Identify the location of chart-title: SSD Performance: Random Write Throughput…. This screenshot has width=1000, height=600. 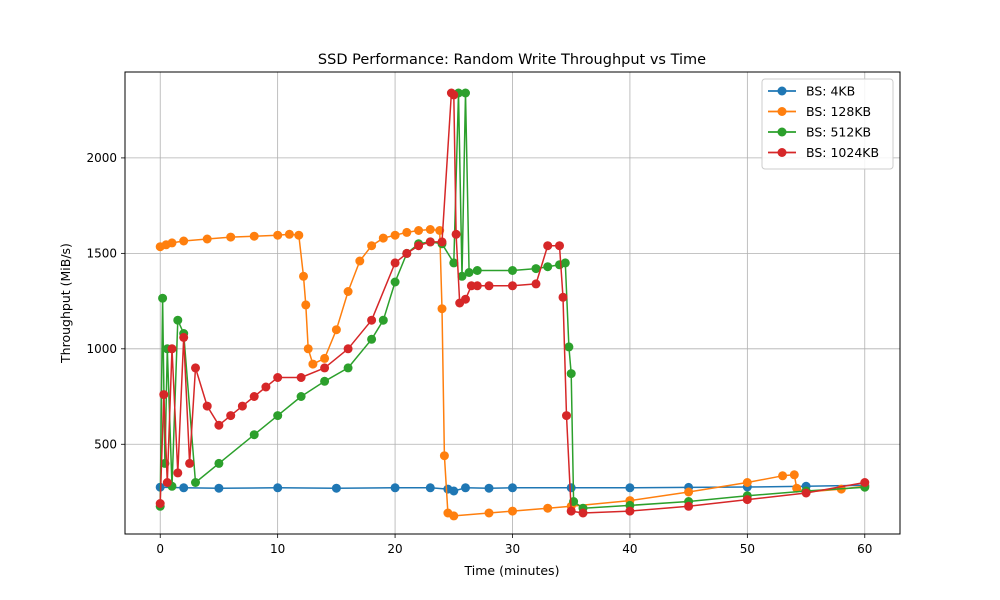
(512, 60).